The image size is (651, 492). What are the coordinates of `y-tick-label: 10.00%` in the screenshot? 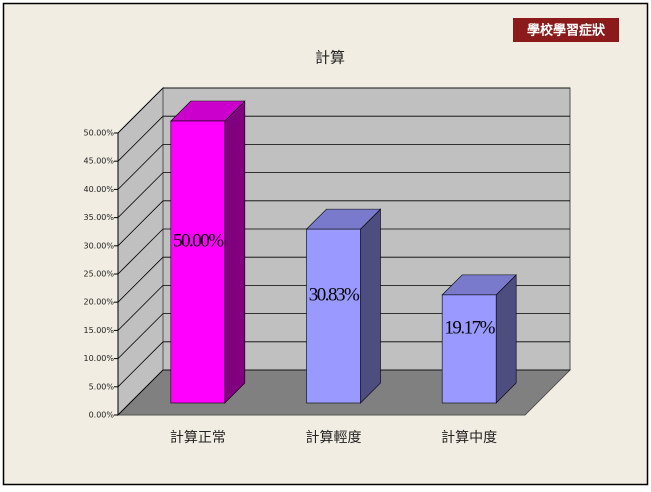 It's located at (98, 358).